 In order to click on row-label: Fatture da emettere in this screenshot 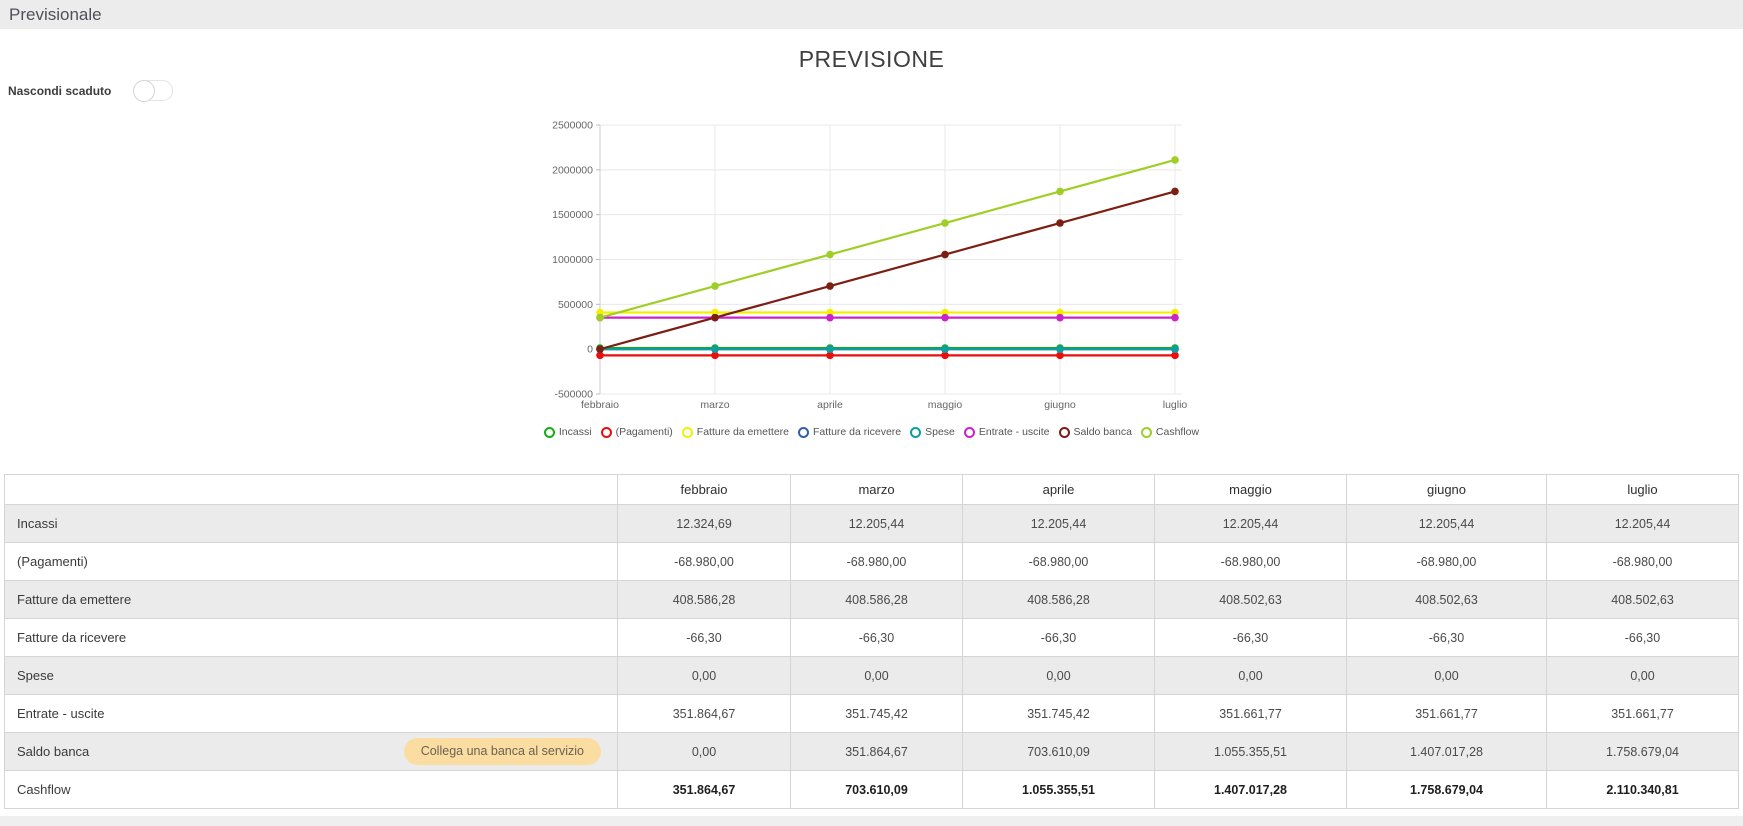, I will do `click(311, 599)`.